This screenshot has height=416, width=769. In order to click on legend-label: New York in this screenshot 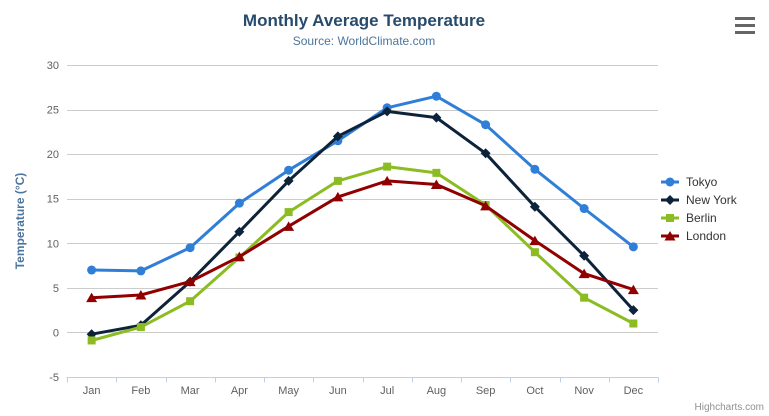, I will do `click(711, 200)`.